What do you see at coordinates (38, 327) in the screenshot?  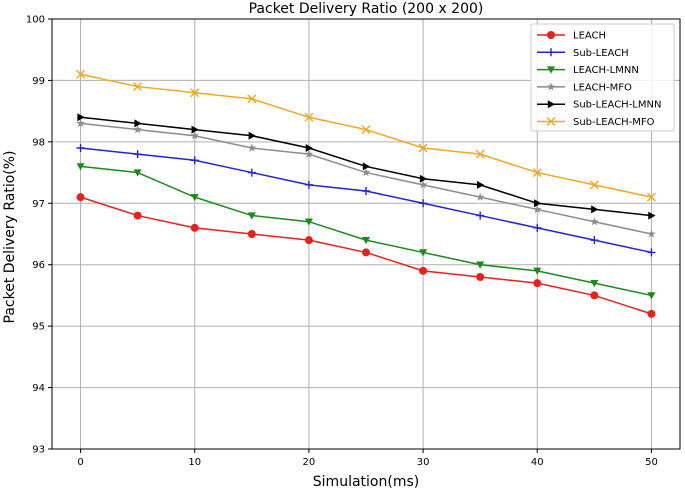 I see `y-tick-label: 95` at bounding box center [38, 327].